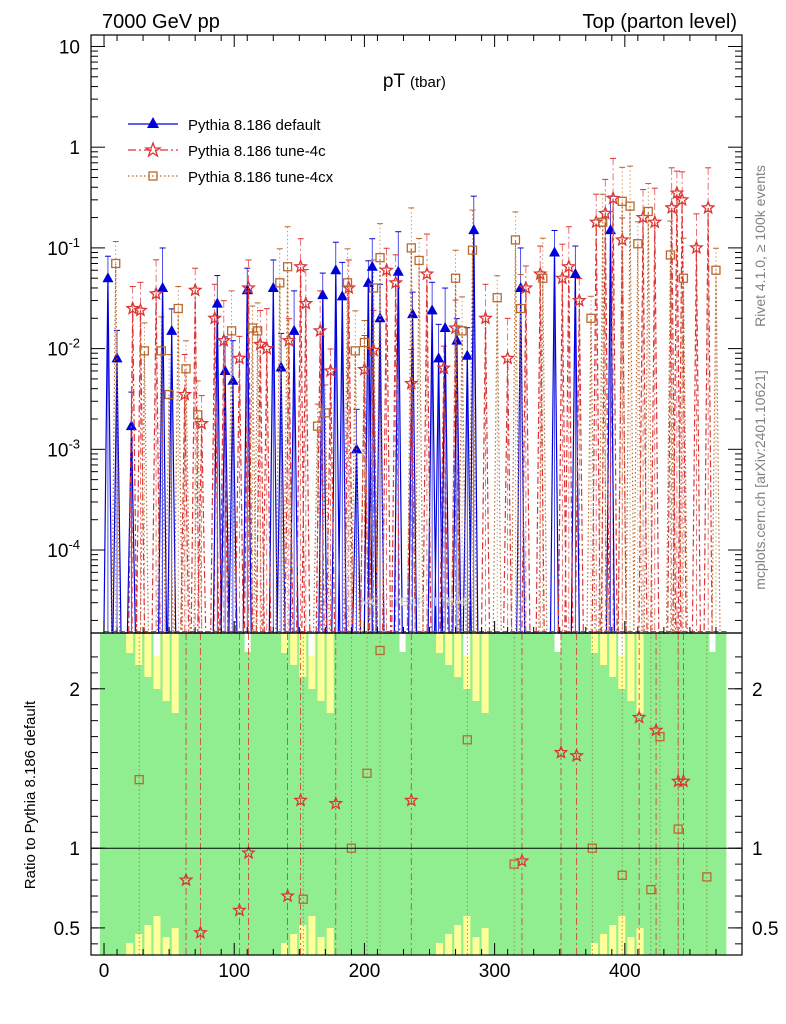 This screenshot has width=786, height=1024. Describe the element at coordinates (394, 81) in the screenshot. I see `plot-title: pT` at that location.